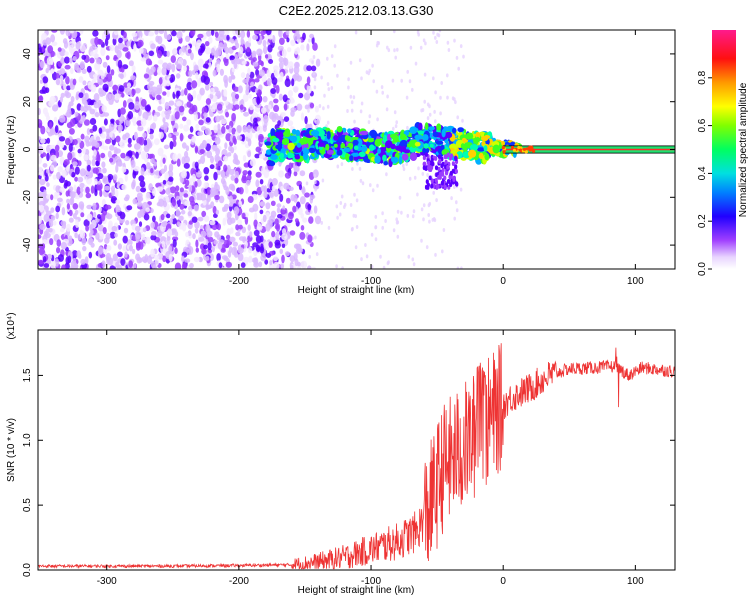 The image size is (750, 600). What do you see at coordinates (27, 102) in the screenshot?
I see `spectrogram-ytick-label: 20` at bounding box center [27, 102].